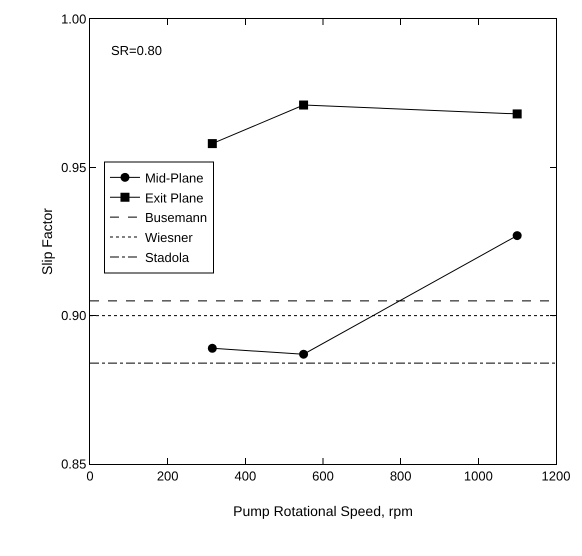  What do you see at coordinates (73, 316) in the screenshot?
I see `y-tick-label: 0.90` at bounding box center [73, 316].